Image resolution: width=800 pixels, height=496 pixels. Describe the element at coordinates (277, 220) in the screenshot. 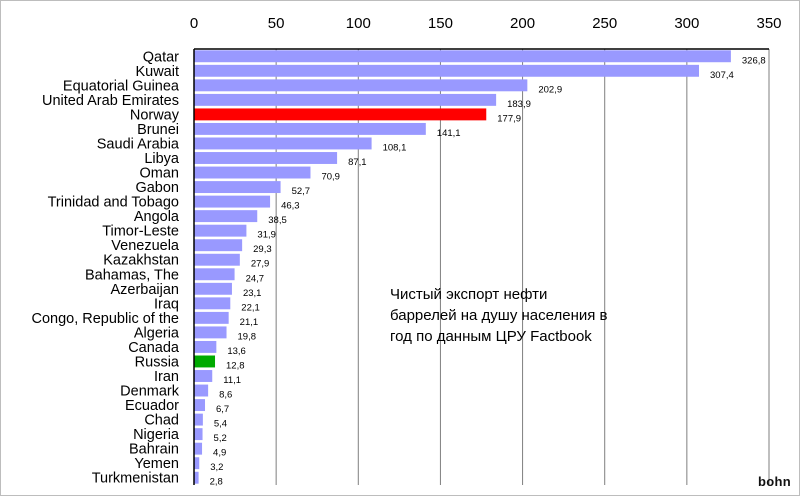

I see `data-label-angola: 38,5` at that location.